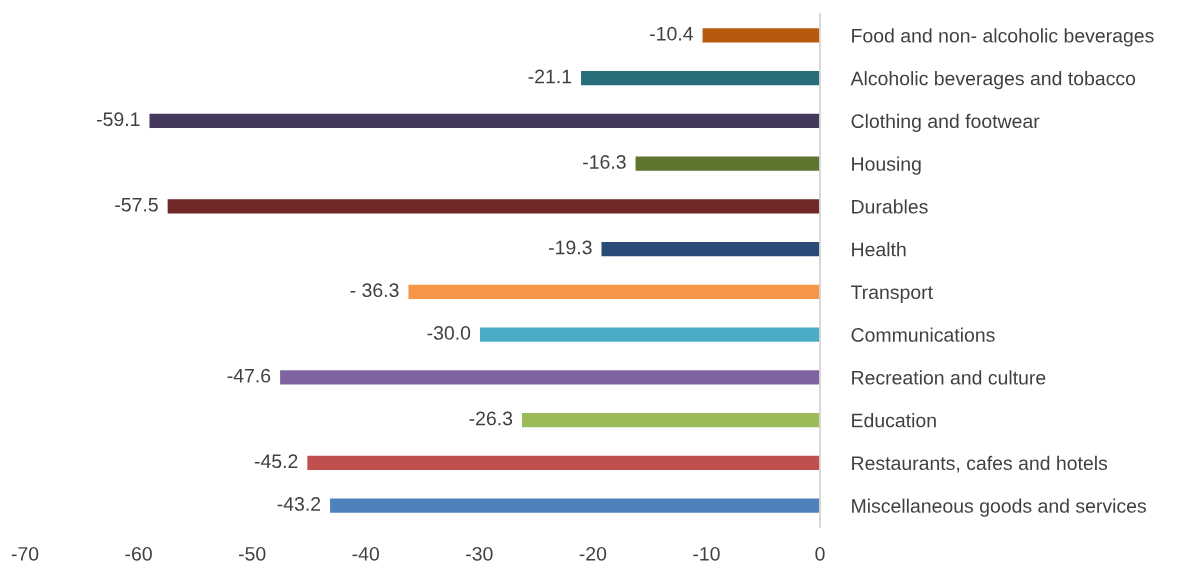  Describe the element at coordinates (491, 418) in the screenshot. I see `data-label: -26.3` at that location.